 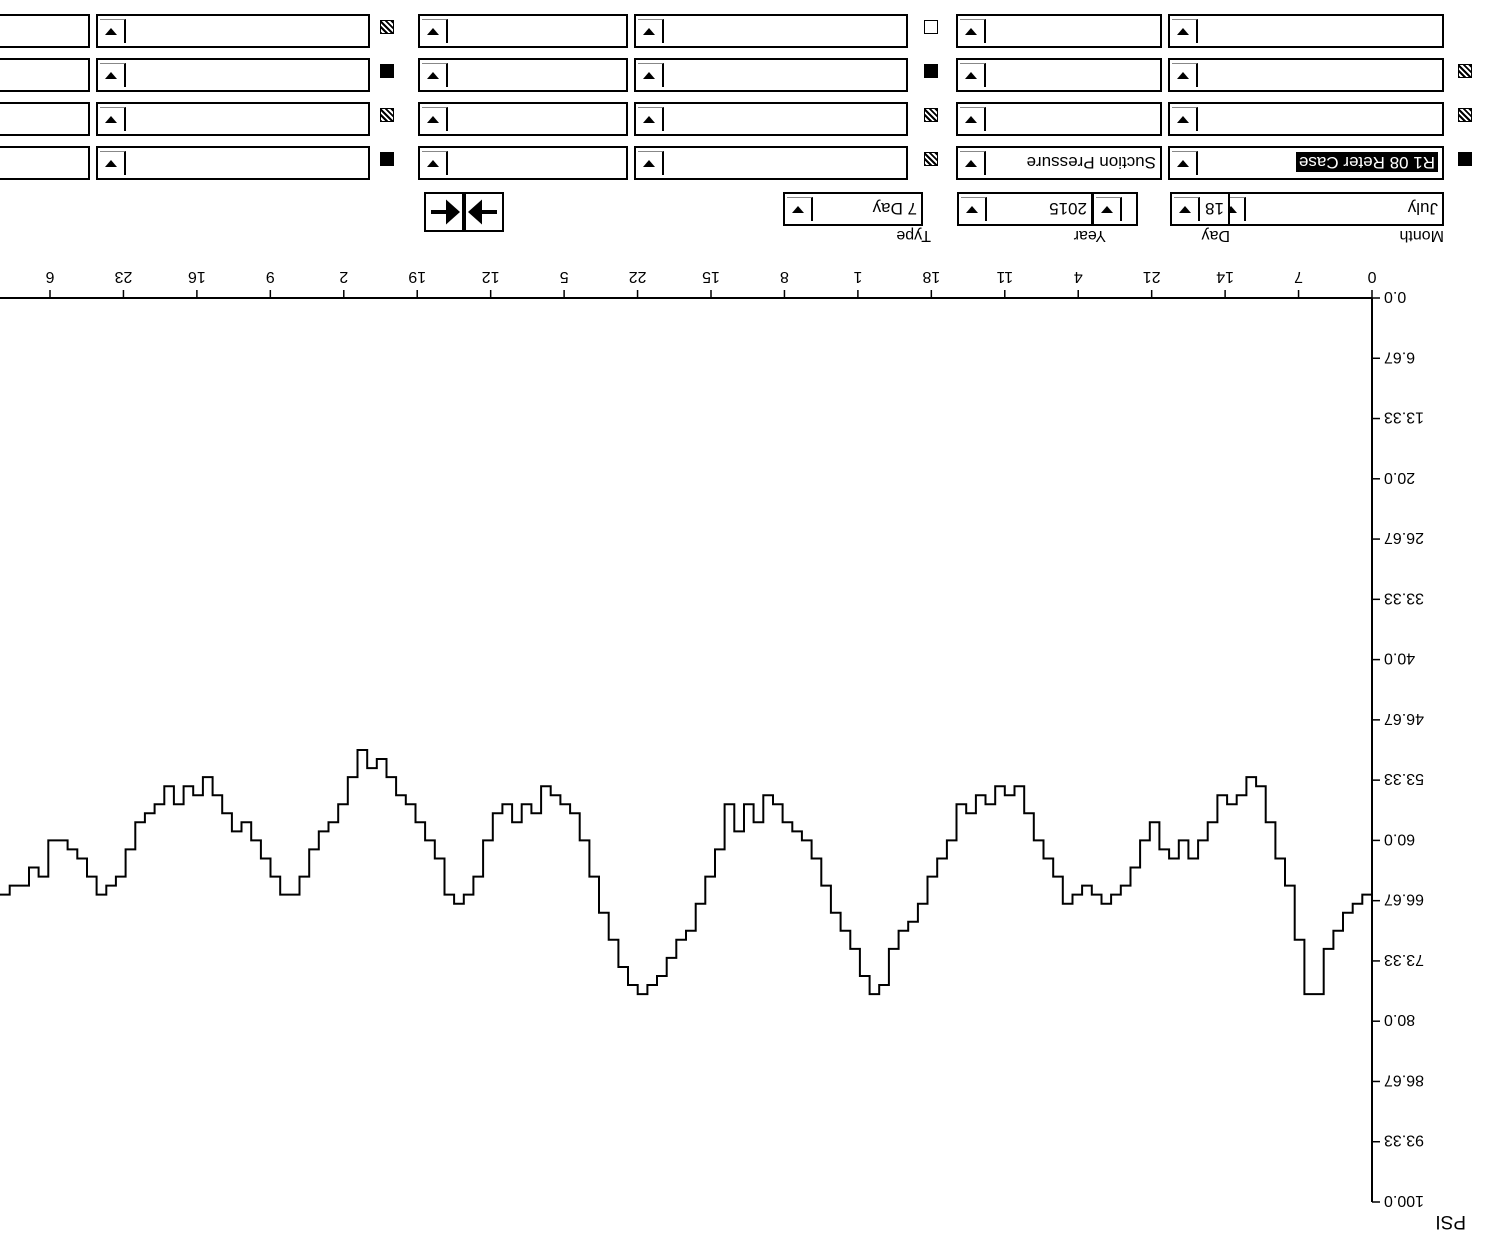 I want to click on measure-select: Suction Pressure, so click(x=1059, y=163).